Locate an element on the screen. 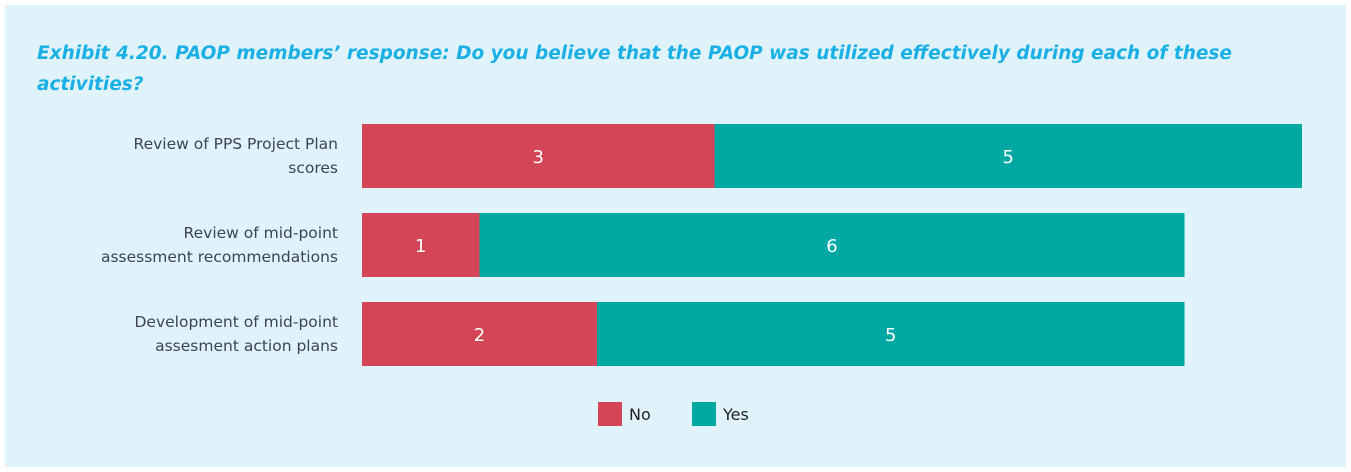 The height and width of the screenshot is (472, 1351). category-label-line: Development of mid-point is located at coordinates (236, 322).